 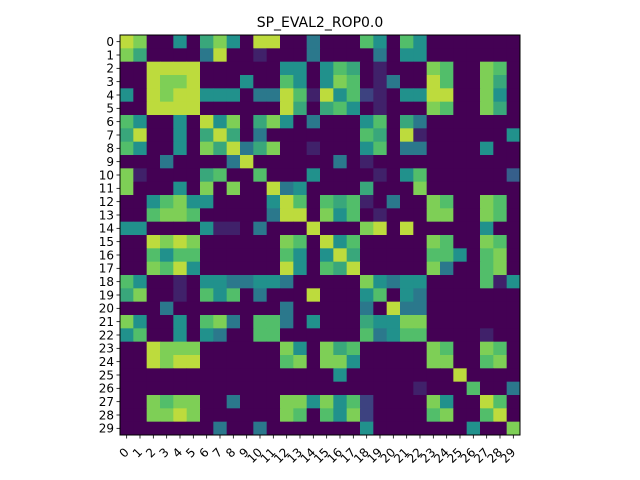 I want to click on y-tick-label: 8, so click(x=110, y=149).